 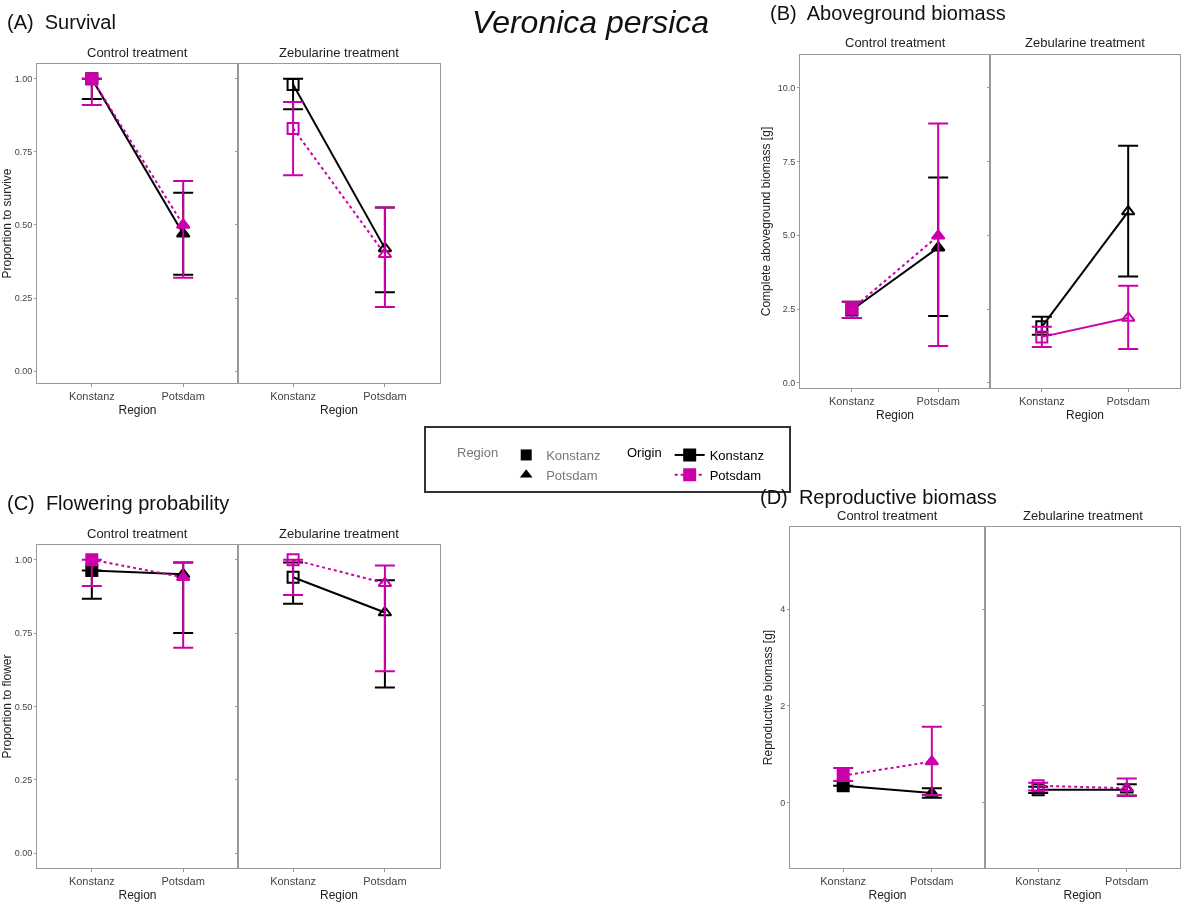 What do you see at coordinates (118, 503) in the screenshot?
I see `chart-title: (C) Flowering probability` at bounding box center [118, 503].